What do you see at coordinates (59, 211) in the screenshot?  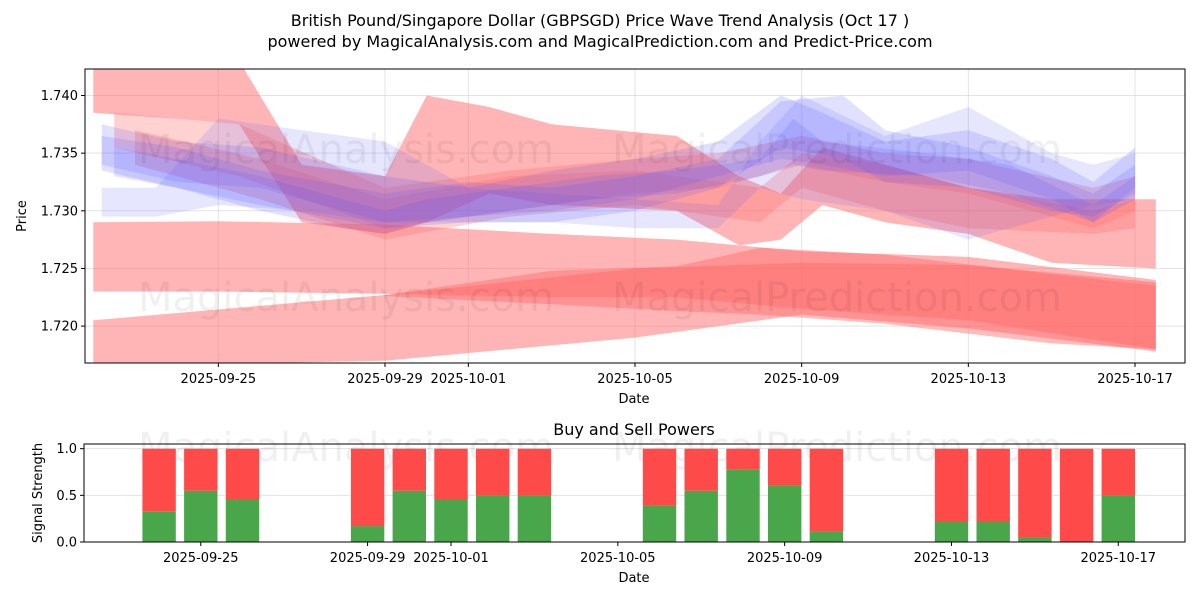 I see `main-y-tick-label: 1.730` at bounding box center [59, 211].